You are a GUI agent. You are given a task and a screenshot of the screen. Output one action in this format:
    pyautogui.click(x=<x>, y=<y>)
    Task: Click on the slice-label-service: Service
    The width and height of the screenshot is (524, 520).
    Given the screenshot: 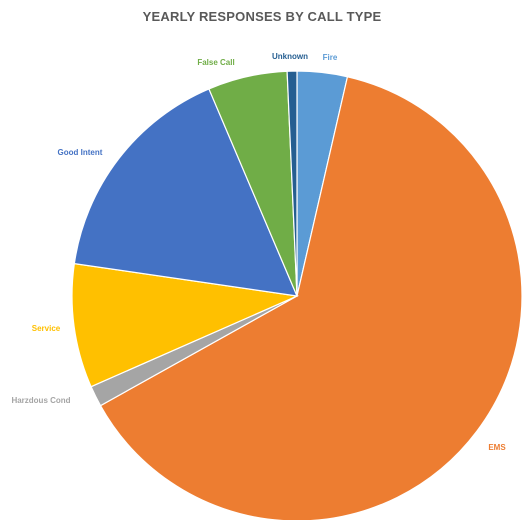 What is the action you would take?
    pyautogui.click(x=46, y=328)
    